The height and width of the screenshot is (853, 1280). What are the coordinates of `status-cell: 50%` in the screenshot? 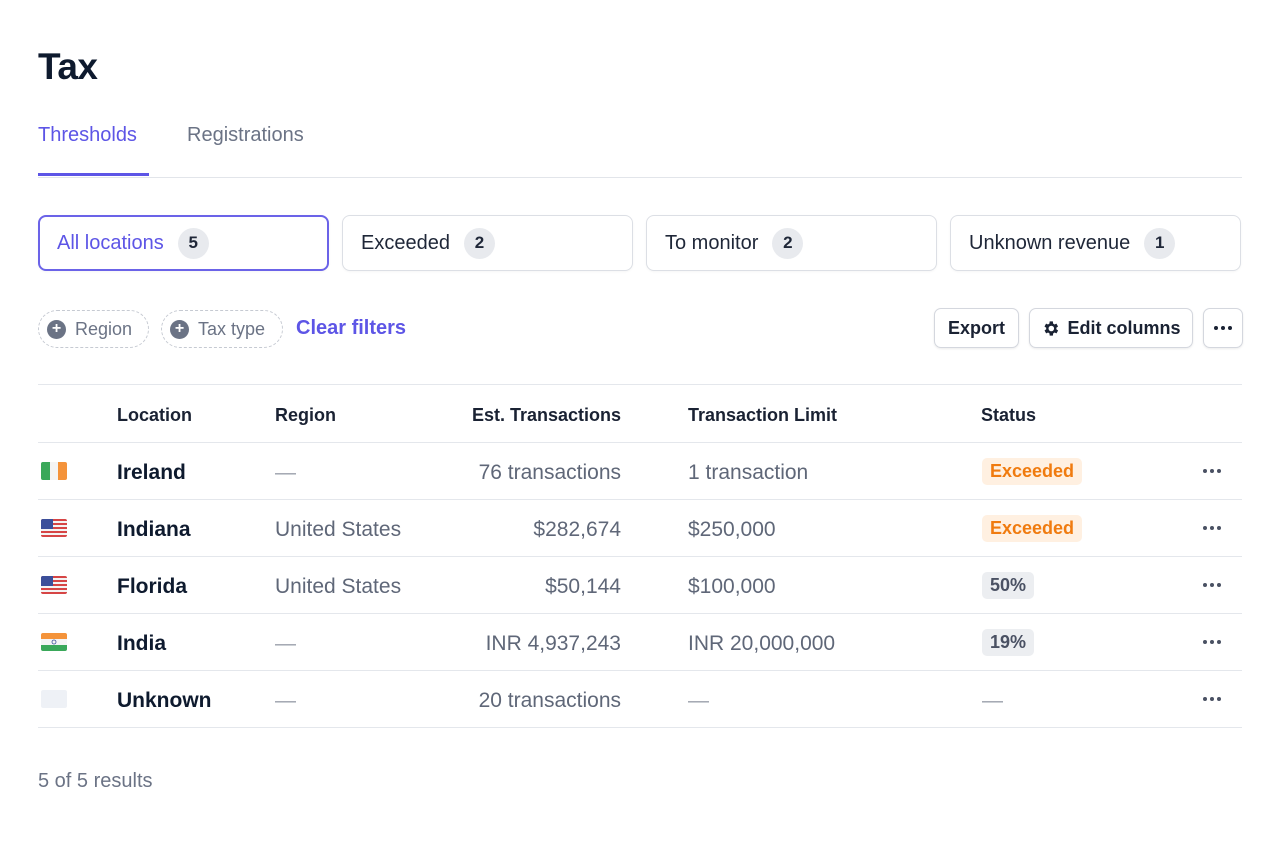 It's located at (1008, 585).